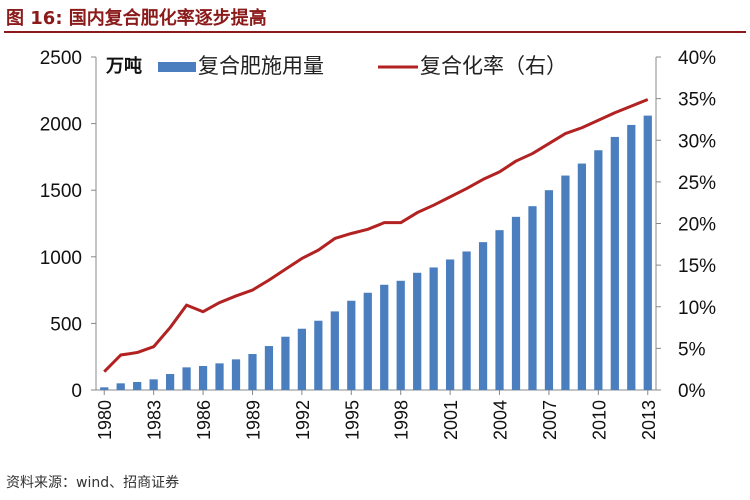  What do you see at coordinates (697, 308) in the screenshot?
I see `right-tick-label: 10%` at bounding box center [697, 308].